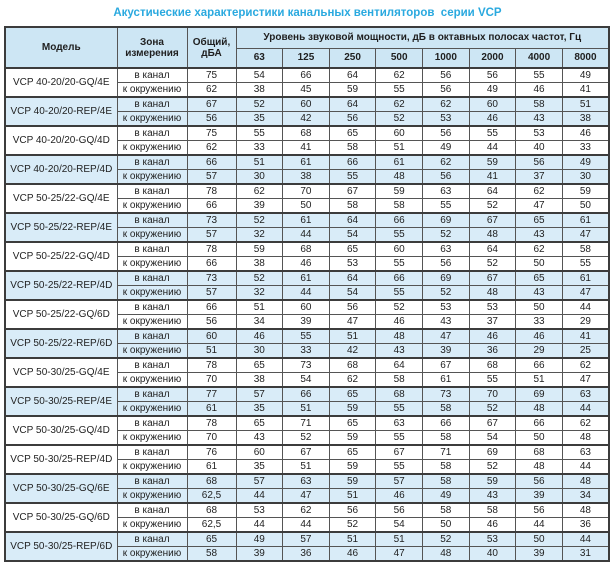  Describe the element at coordinates (399, 394) in the screenshot. I see `band-value: 68` at that location.